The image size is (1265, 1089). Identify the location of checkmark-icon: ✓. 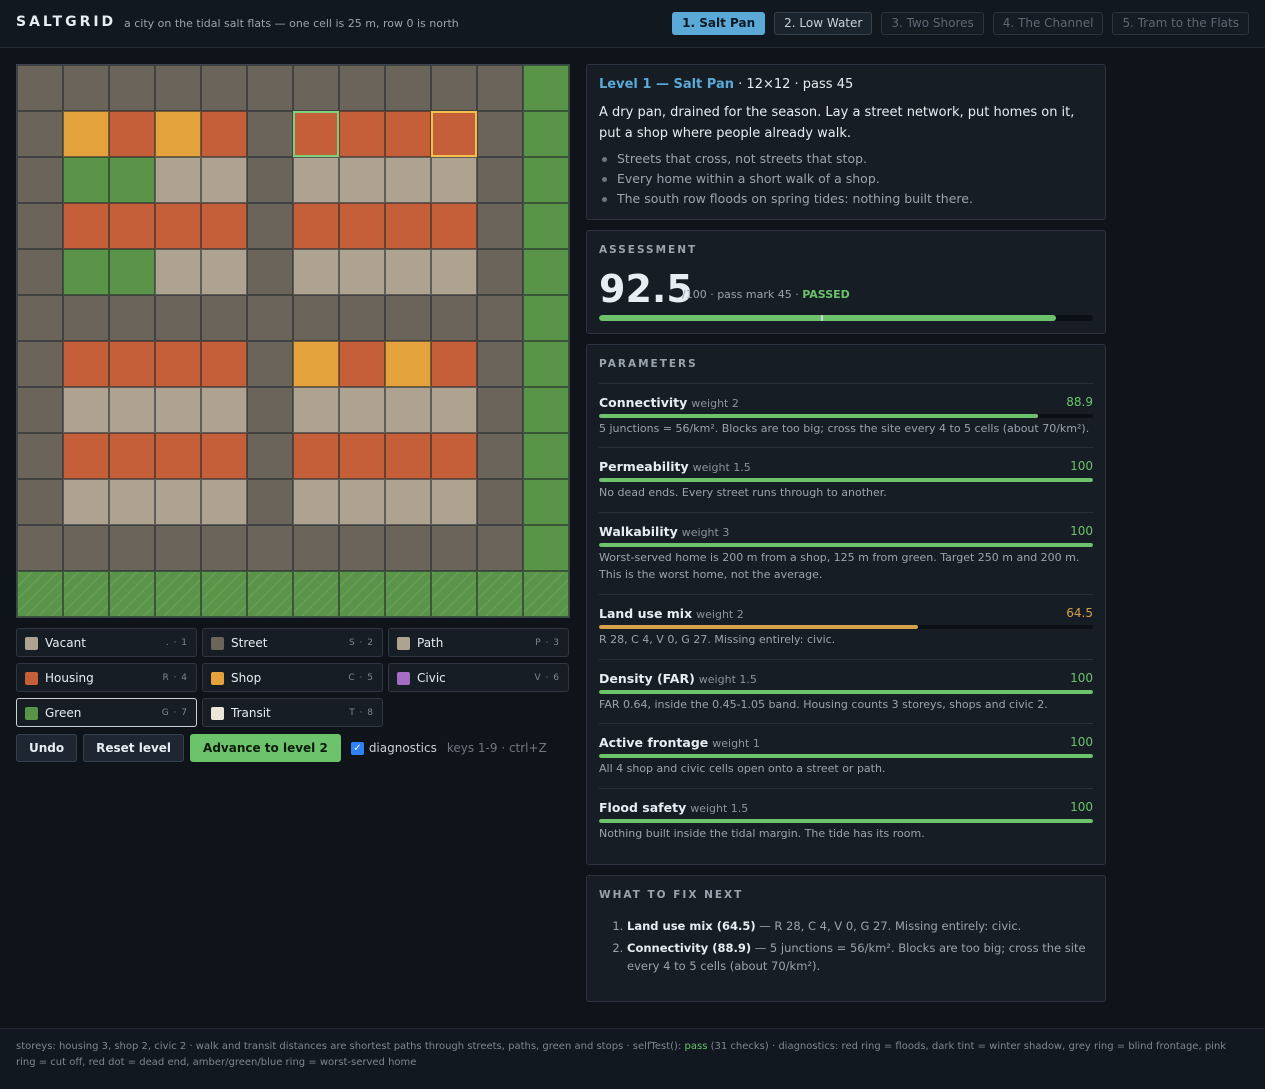
(357, 748).